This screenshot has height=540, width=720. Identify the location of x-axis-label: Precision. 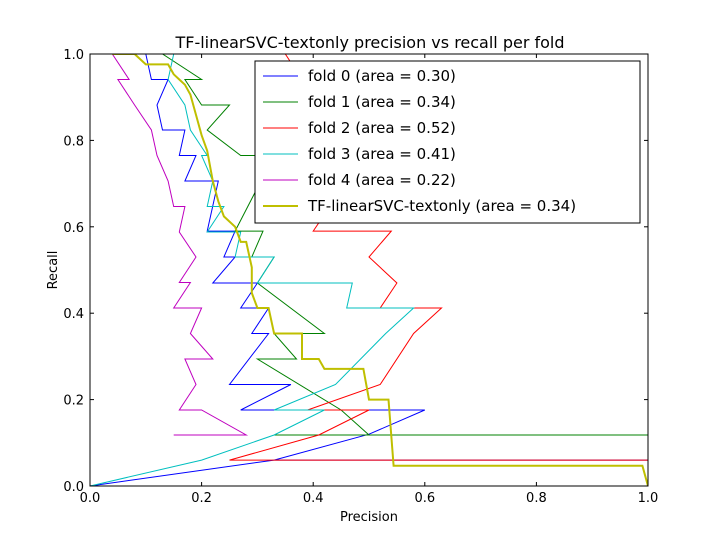
(369, 517).